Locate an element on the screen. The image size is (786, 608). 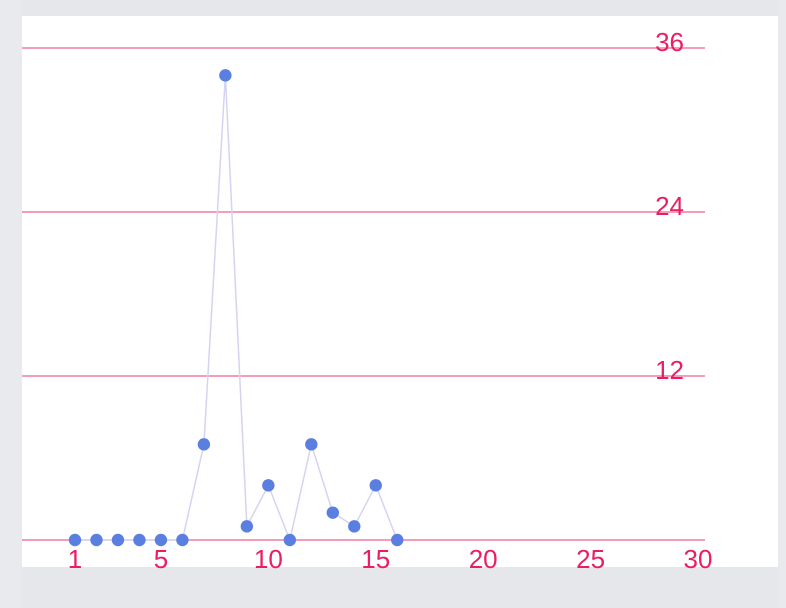
x-tick-labels: 1 5 10 15 20 25 30 is located at coordinates (390, 559).